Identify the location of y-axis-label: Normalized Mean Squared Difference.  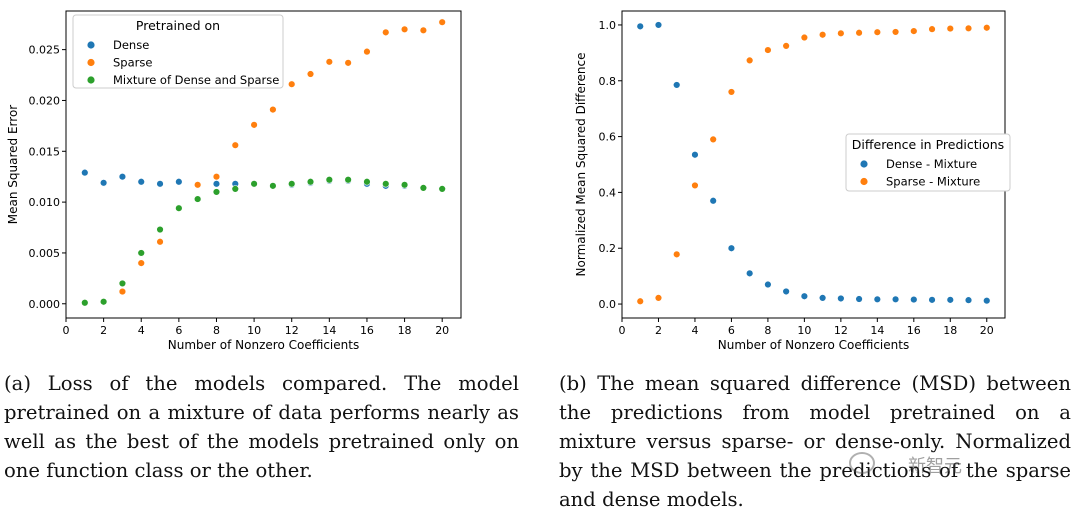
(581, 165).